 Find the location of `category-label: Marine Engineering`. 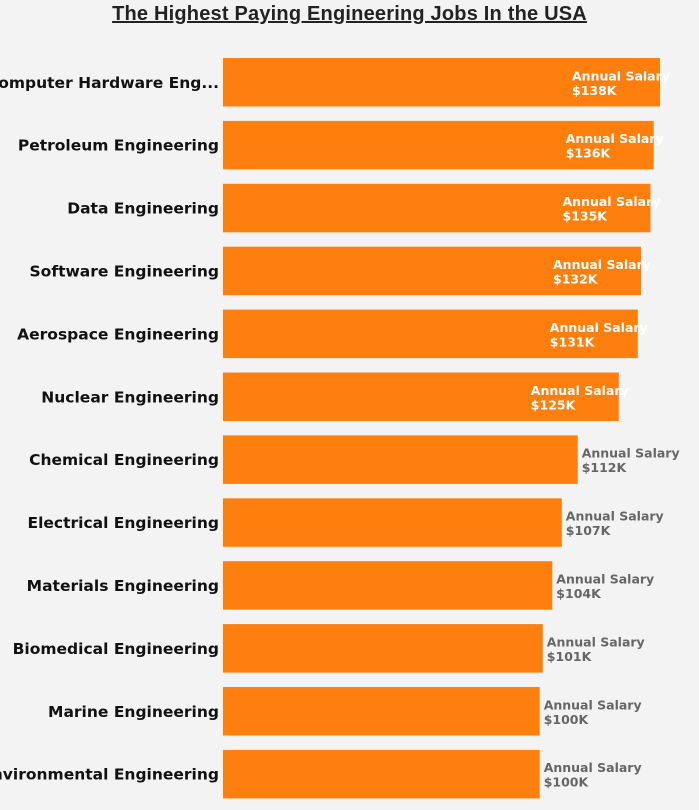

category-label: Marine Engineering is located at coordinates (133, 712).